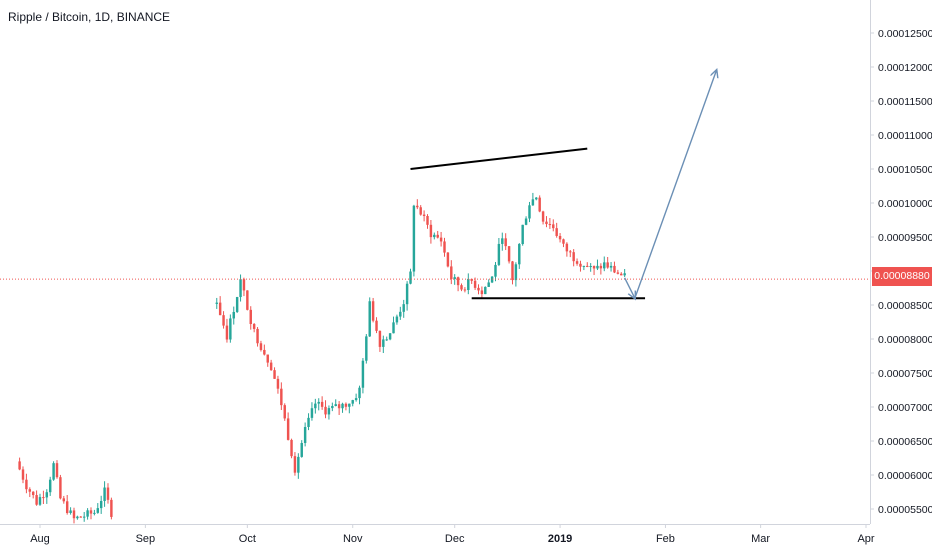  Describe the element at coordinates (905, 102) in the screenshot. I see `y-tick-label: 0.00011500` at that location.